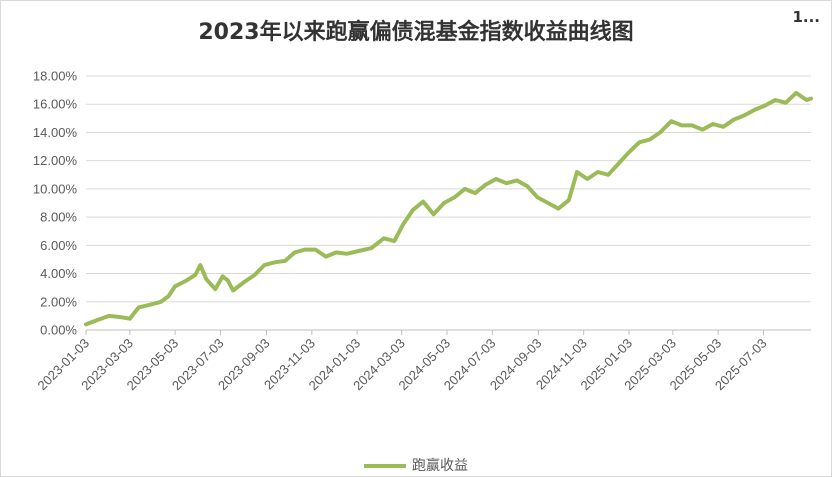  I want to click on y-tick-label: 18.00%, so click(55, 76).